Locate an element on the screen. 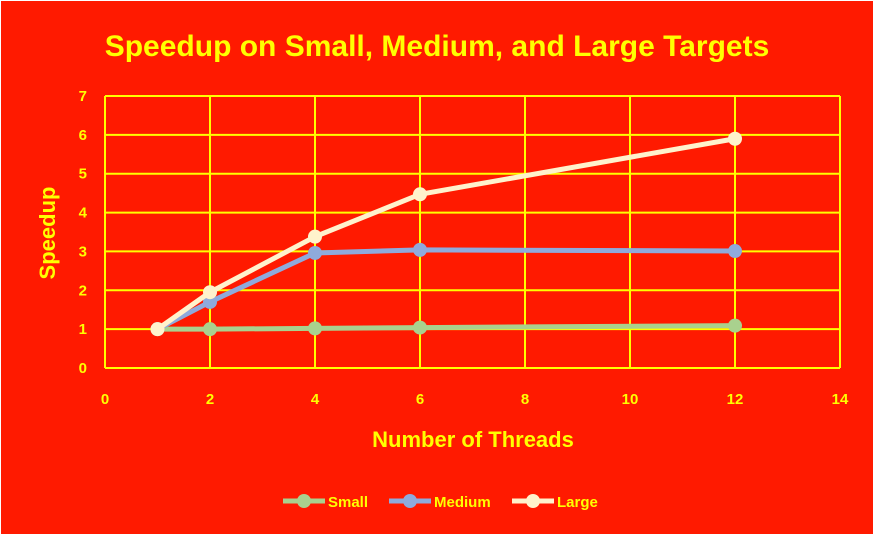  y-tick-label: 5 is located at coordinates (83, 174).